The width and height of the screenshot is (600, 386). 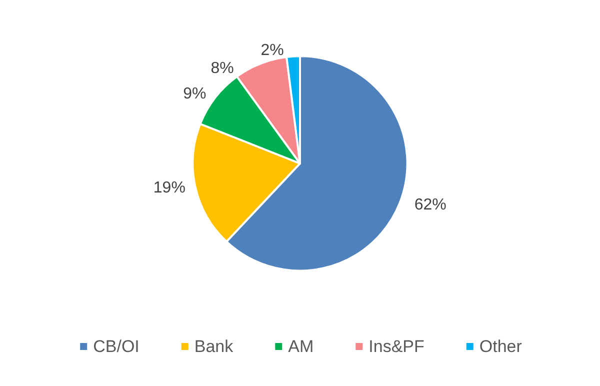 What do you see at coordinates (301, 346) in the screenshot?
I see `legend-label: AM` at bounding box center [301, 346].